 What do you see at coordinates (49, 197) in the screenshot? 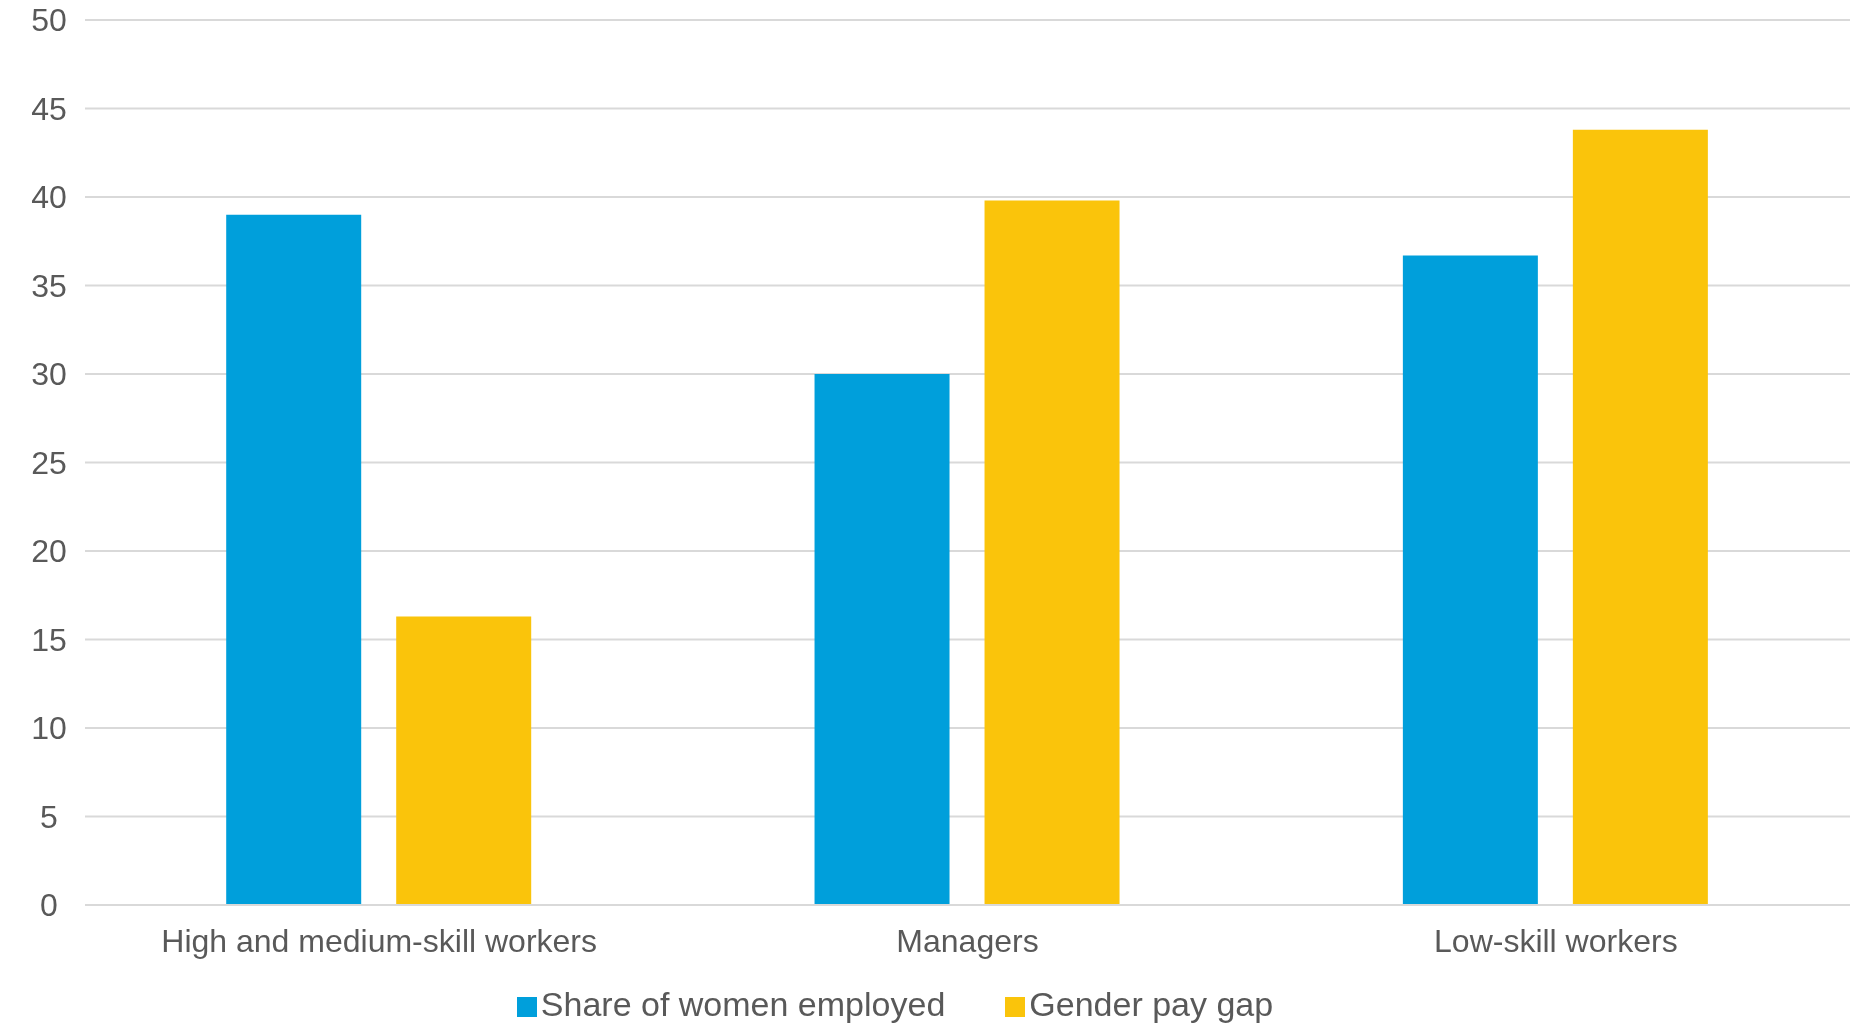
I see `y-tick-label: 40` at bounding box center [49, 197].